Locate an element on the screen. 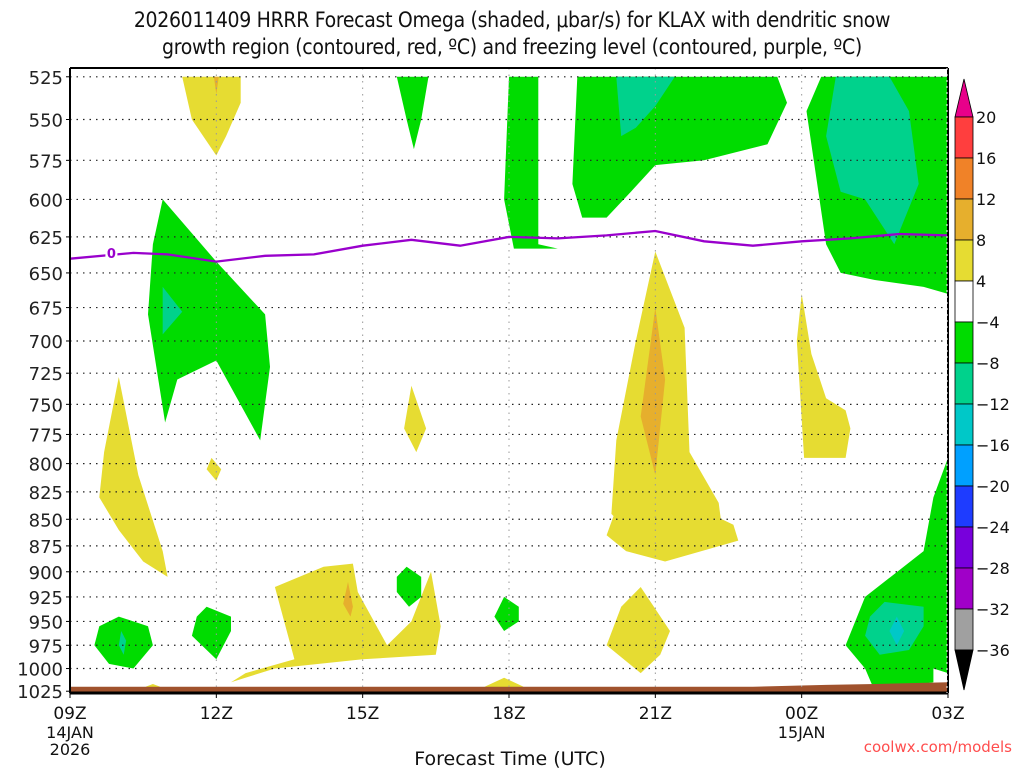  x-tick-label: 03Z is located at coordinates (947, 714).